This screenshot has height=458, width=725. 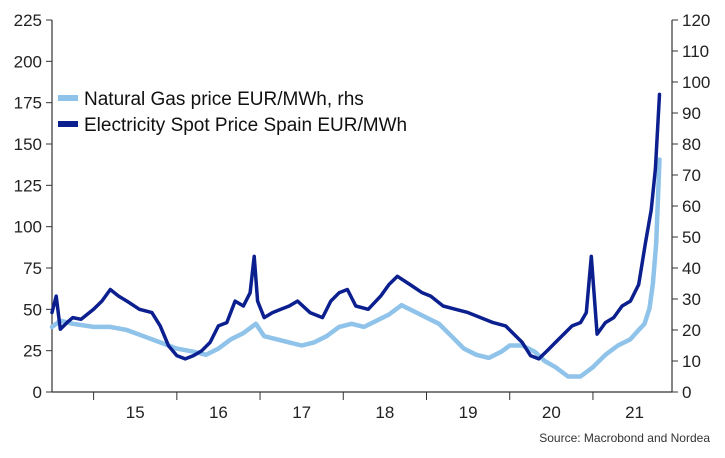 What do you see at coordinates (32, 309) in the screenshot?
I see `left-tick-label: 50` at bounding box center [32, 309].